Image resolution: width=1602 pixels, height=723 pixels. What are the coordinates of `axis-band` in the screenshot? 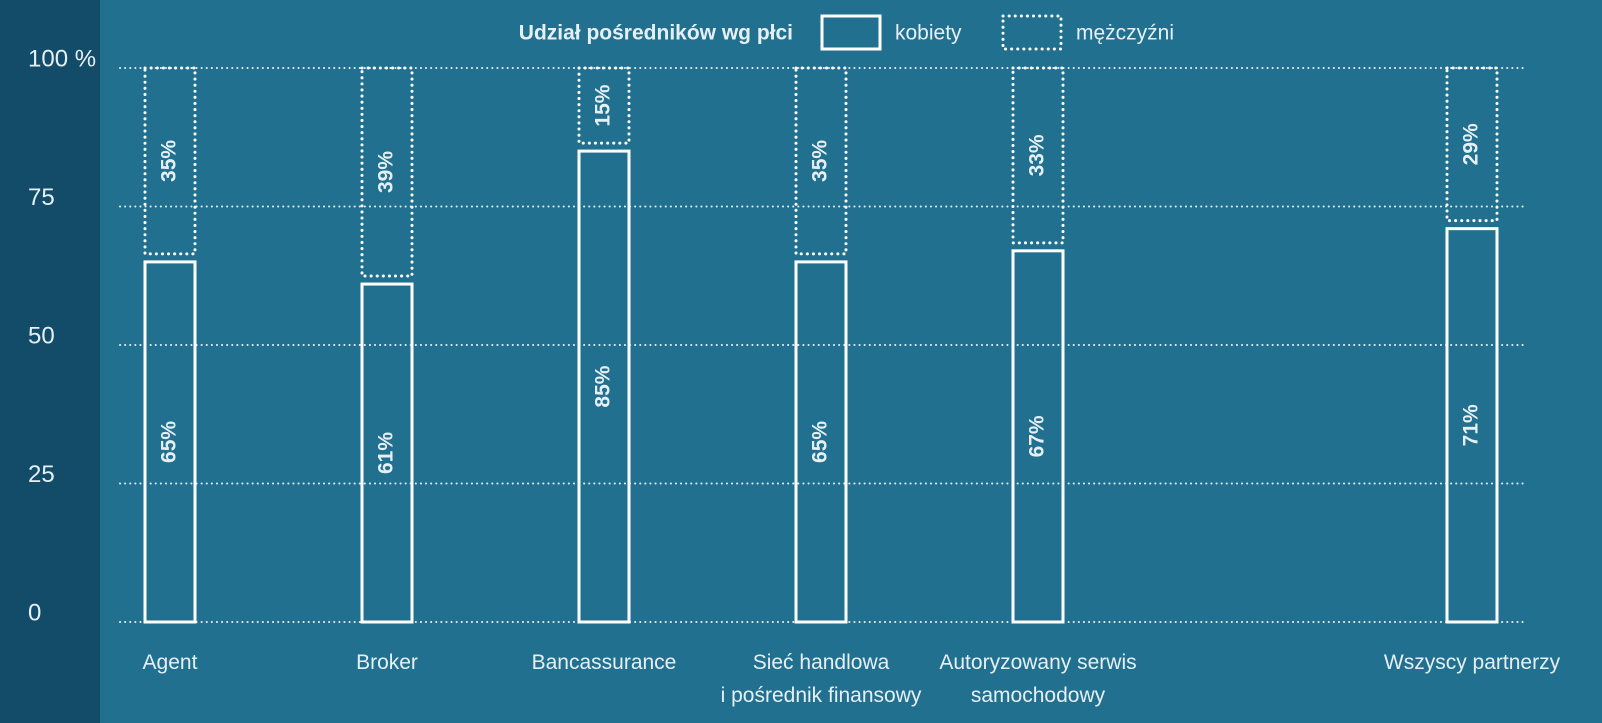 It's located at (50, 361).